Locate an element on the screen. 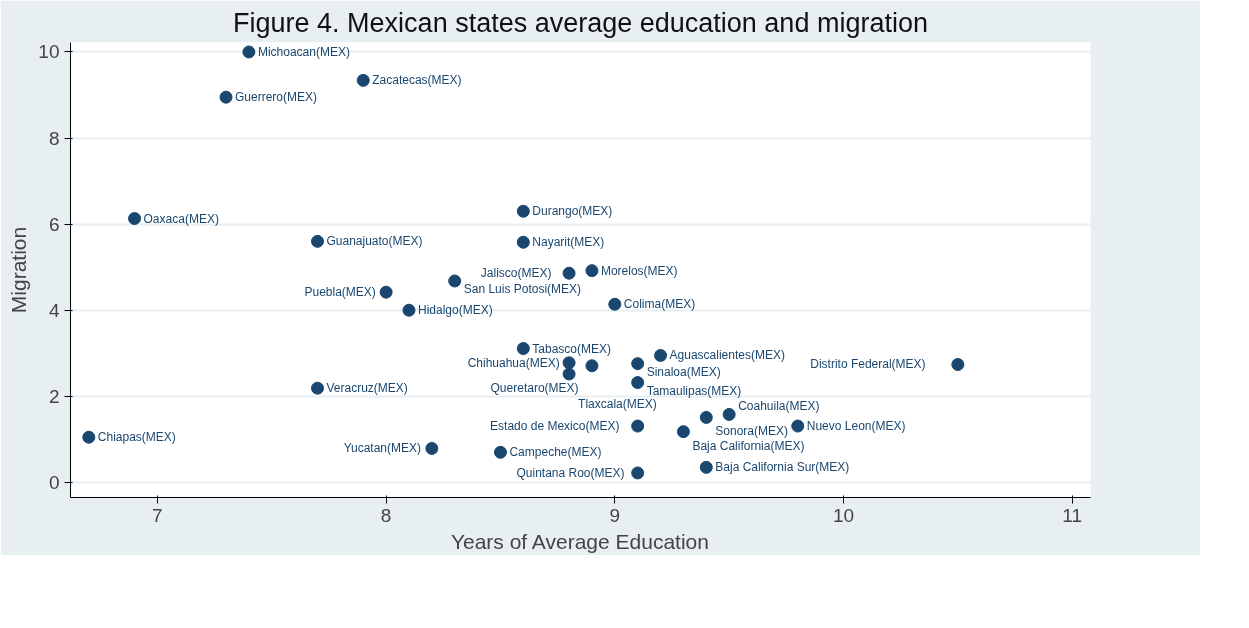  y-tick-label: 8 is located at coordinates (54, 138).